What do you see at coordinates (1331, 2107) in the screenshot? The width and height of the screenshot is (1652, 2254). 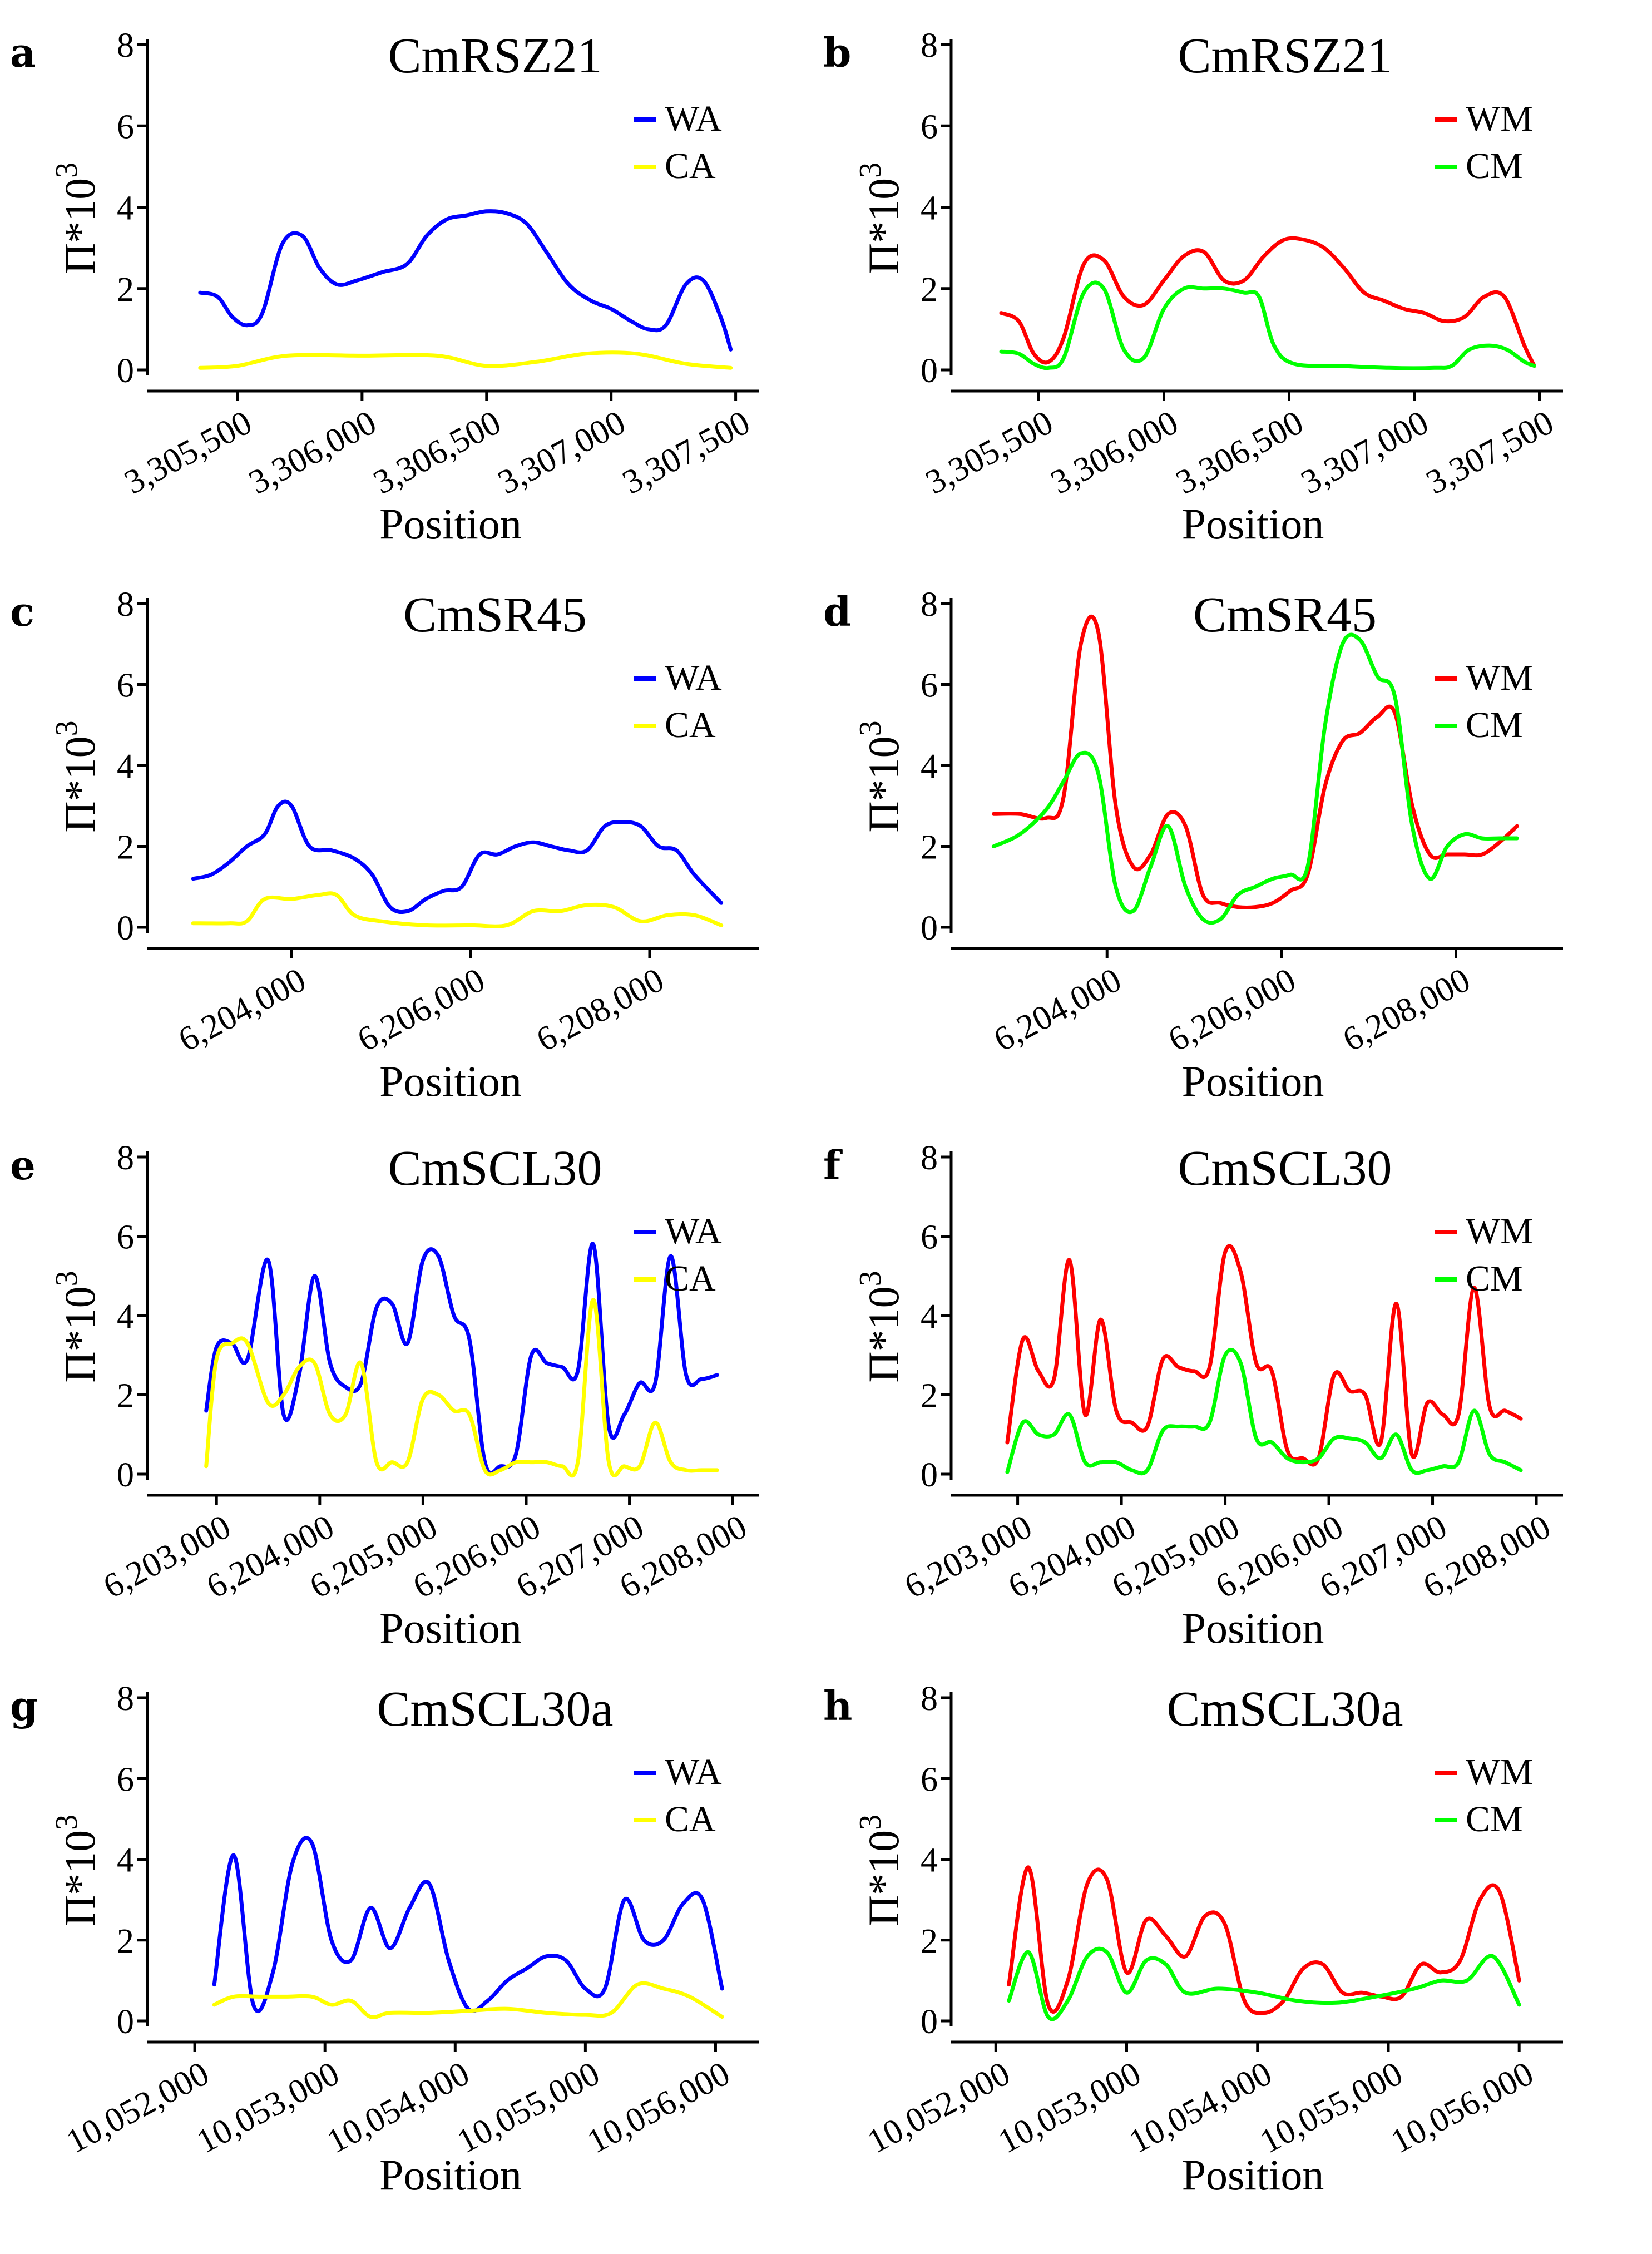 I see `x-tick-label: 10,055,000` at bounding box center [1331, 2107].